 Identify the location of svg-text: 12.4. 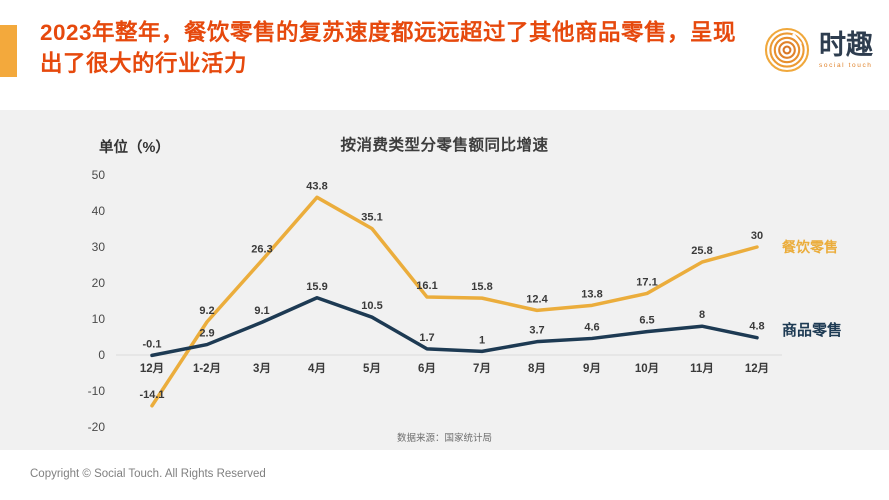
(537, 299).